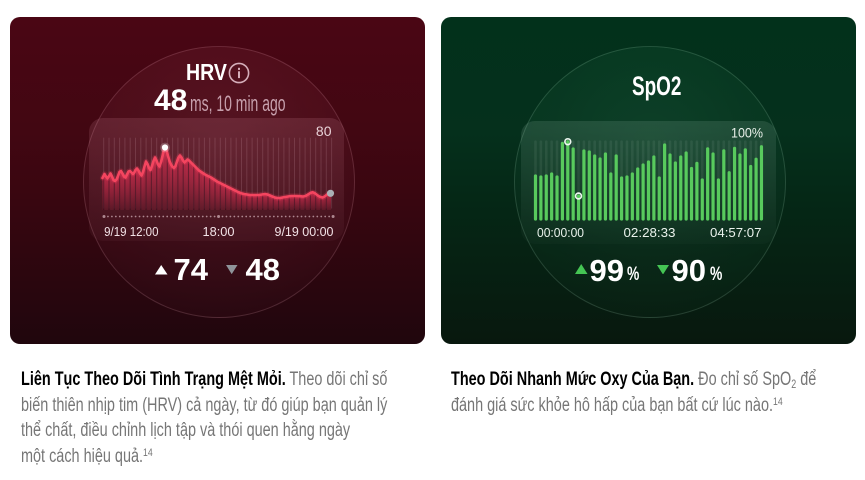  Describe the element at coordinates (218, 231) in the screenshot. I see `svg-text: 18:00` at that location.